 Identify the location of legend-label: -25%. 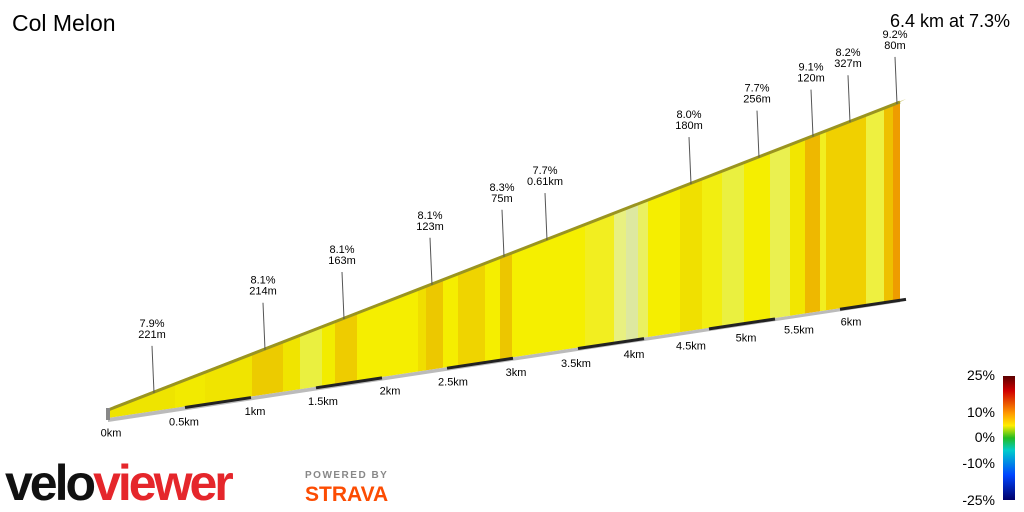
(978, 500).